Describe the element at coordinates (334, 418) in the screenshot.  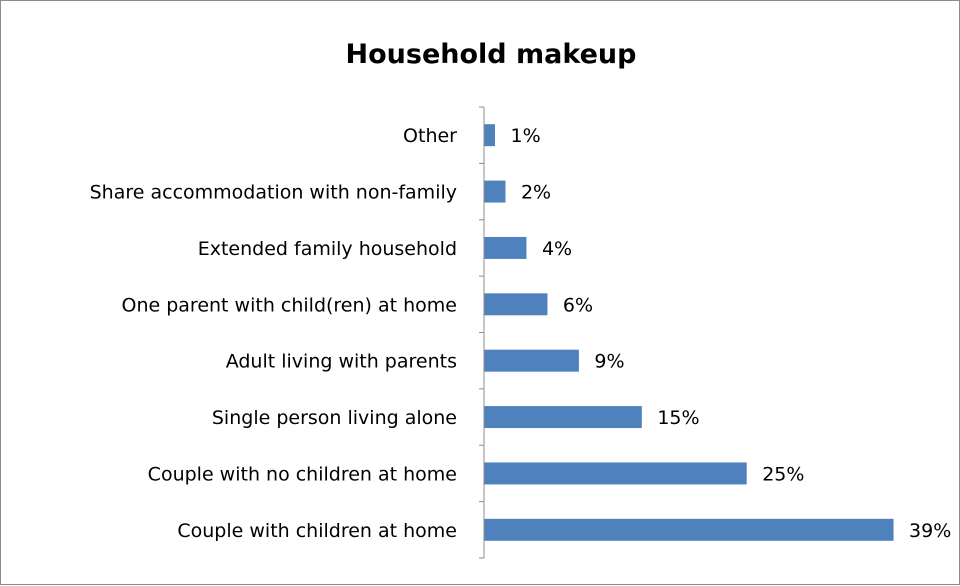
I see `category-label: Single person living alone` at that location.